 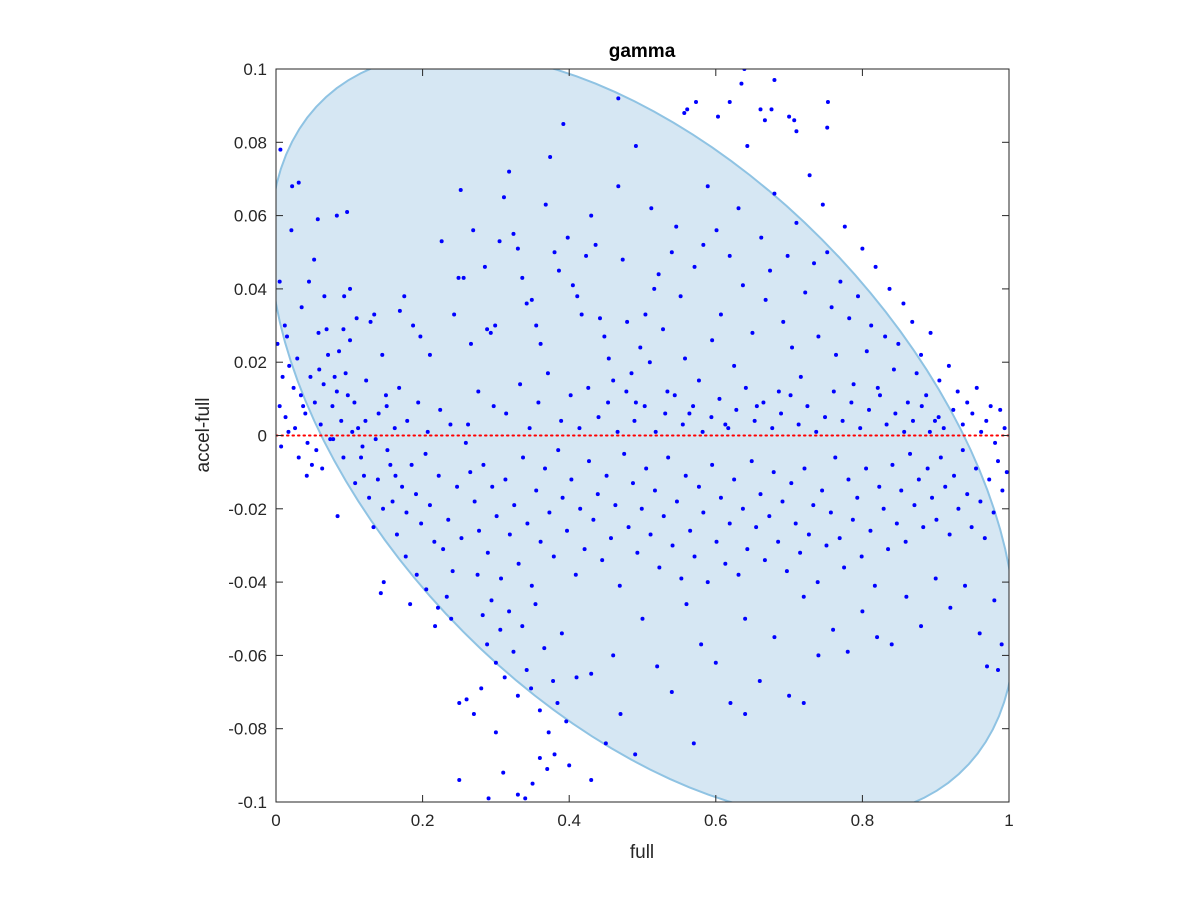 I want to click on y-tick-label: 0.08, so click(x=250, y=142).